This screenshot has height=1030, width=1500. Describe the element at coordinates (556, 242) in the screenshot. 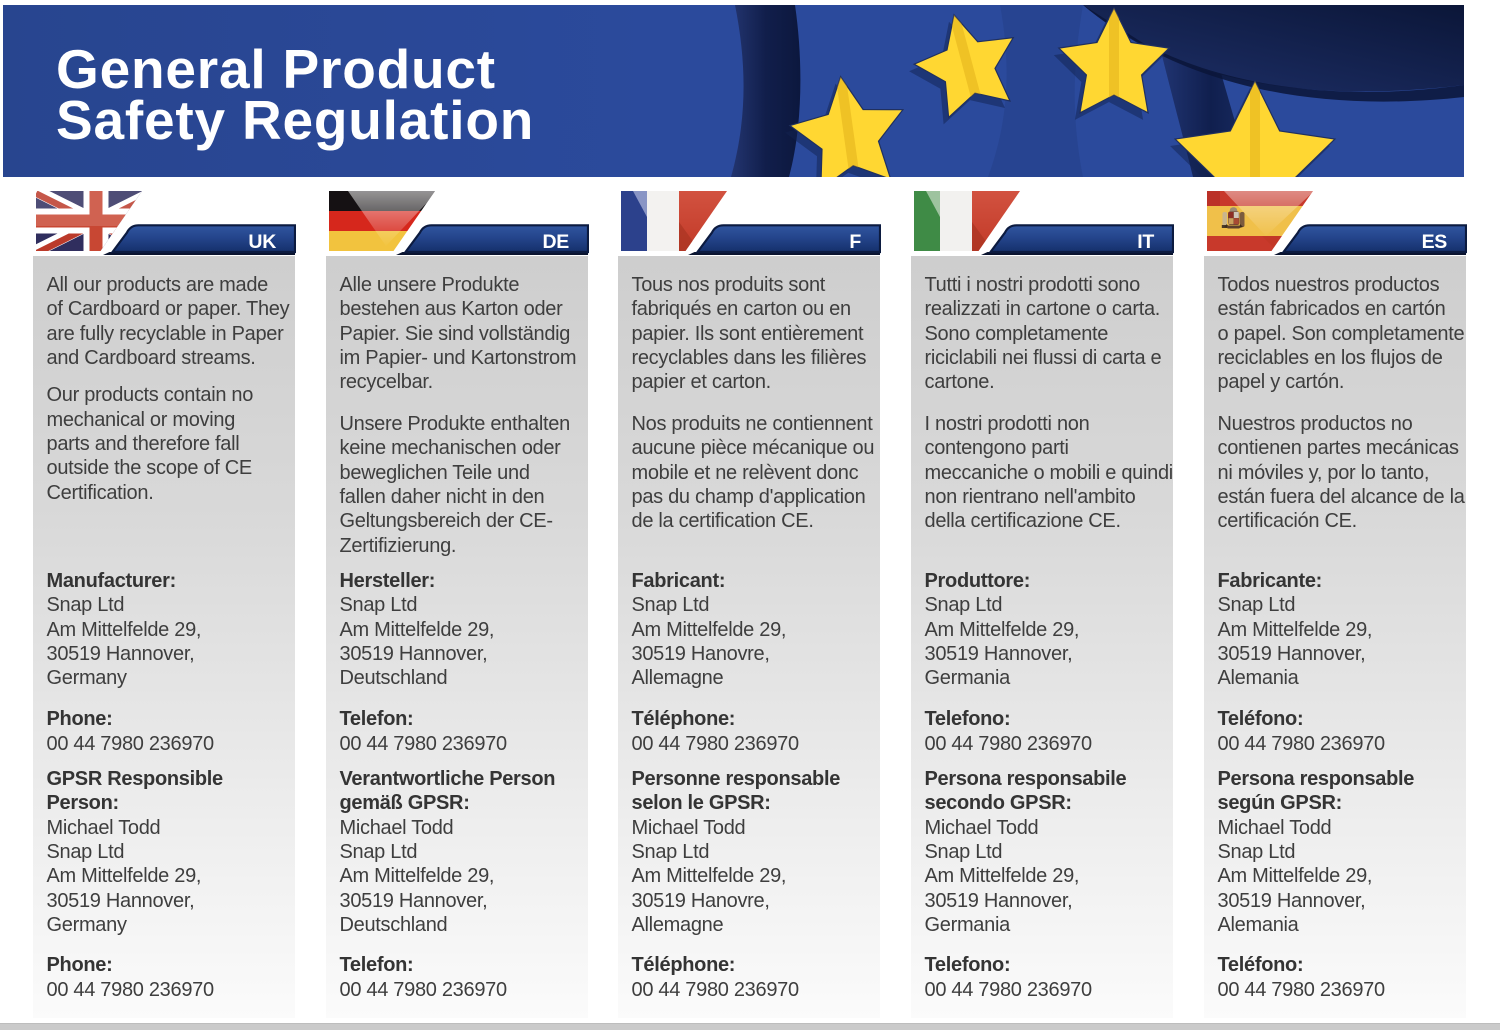

I see `svg-text: DE` at that location.